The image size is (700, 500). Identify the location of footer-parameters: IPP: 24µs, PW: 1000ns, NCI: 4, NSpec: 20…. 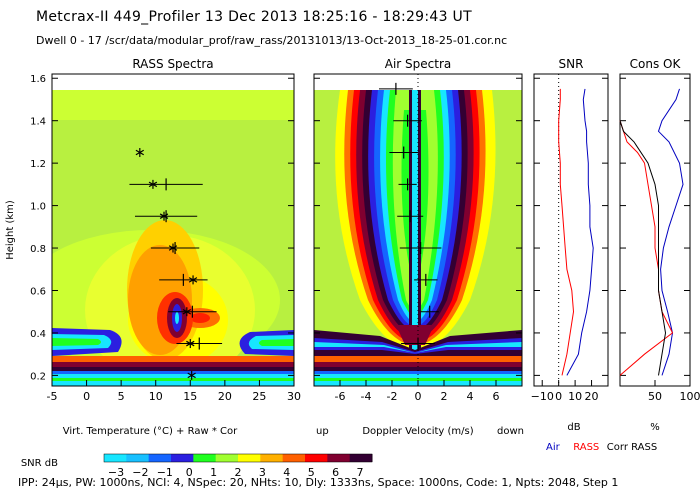
(318, 482).